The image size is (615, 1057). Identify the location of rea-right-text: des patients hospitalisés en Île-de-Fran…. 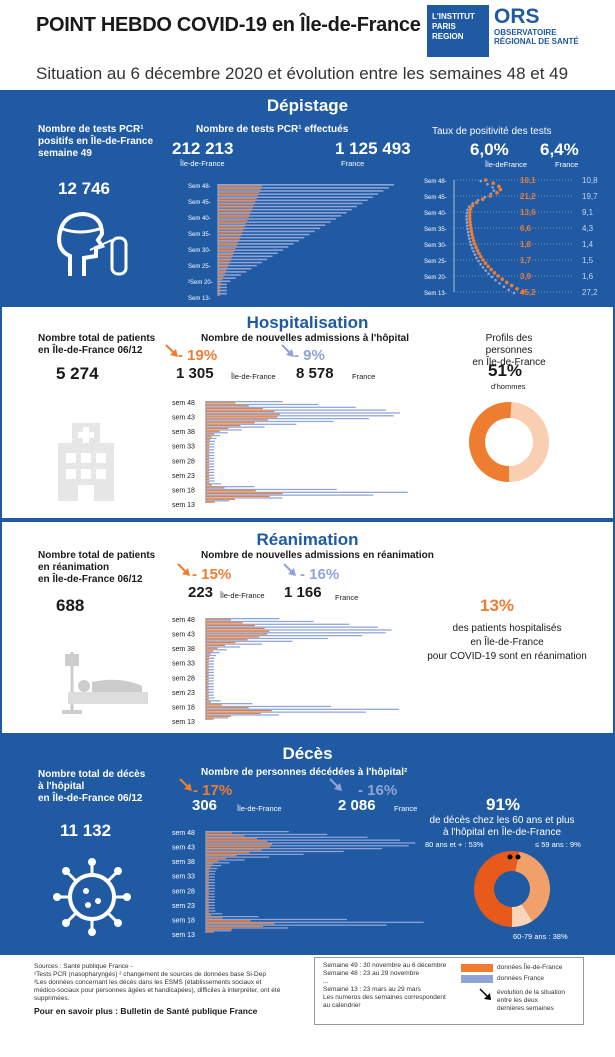
(507, 643).